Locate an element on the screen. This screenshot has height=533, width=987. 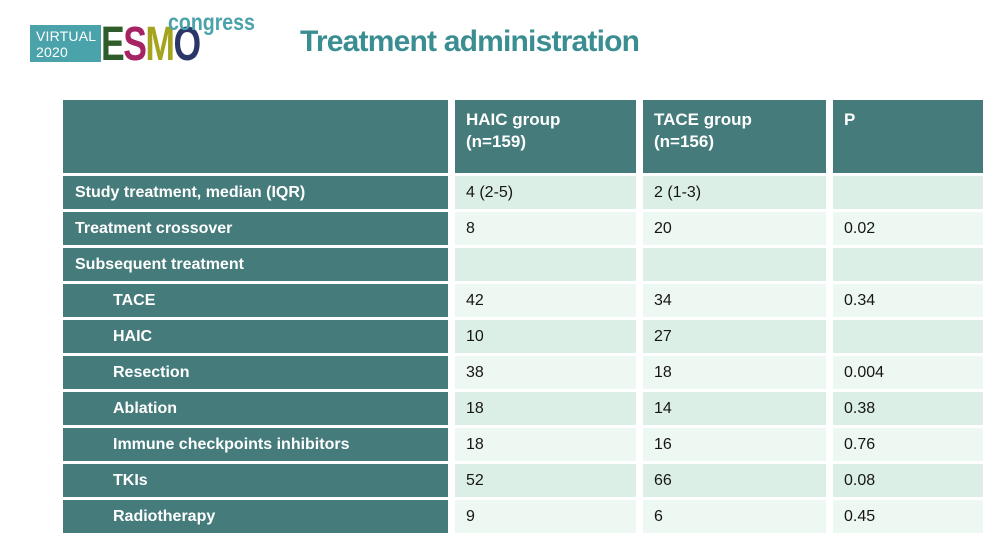
row-label: Subsequent treatment is located at coordinates (255, 264).